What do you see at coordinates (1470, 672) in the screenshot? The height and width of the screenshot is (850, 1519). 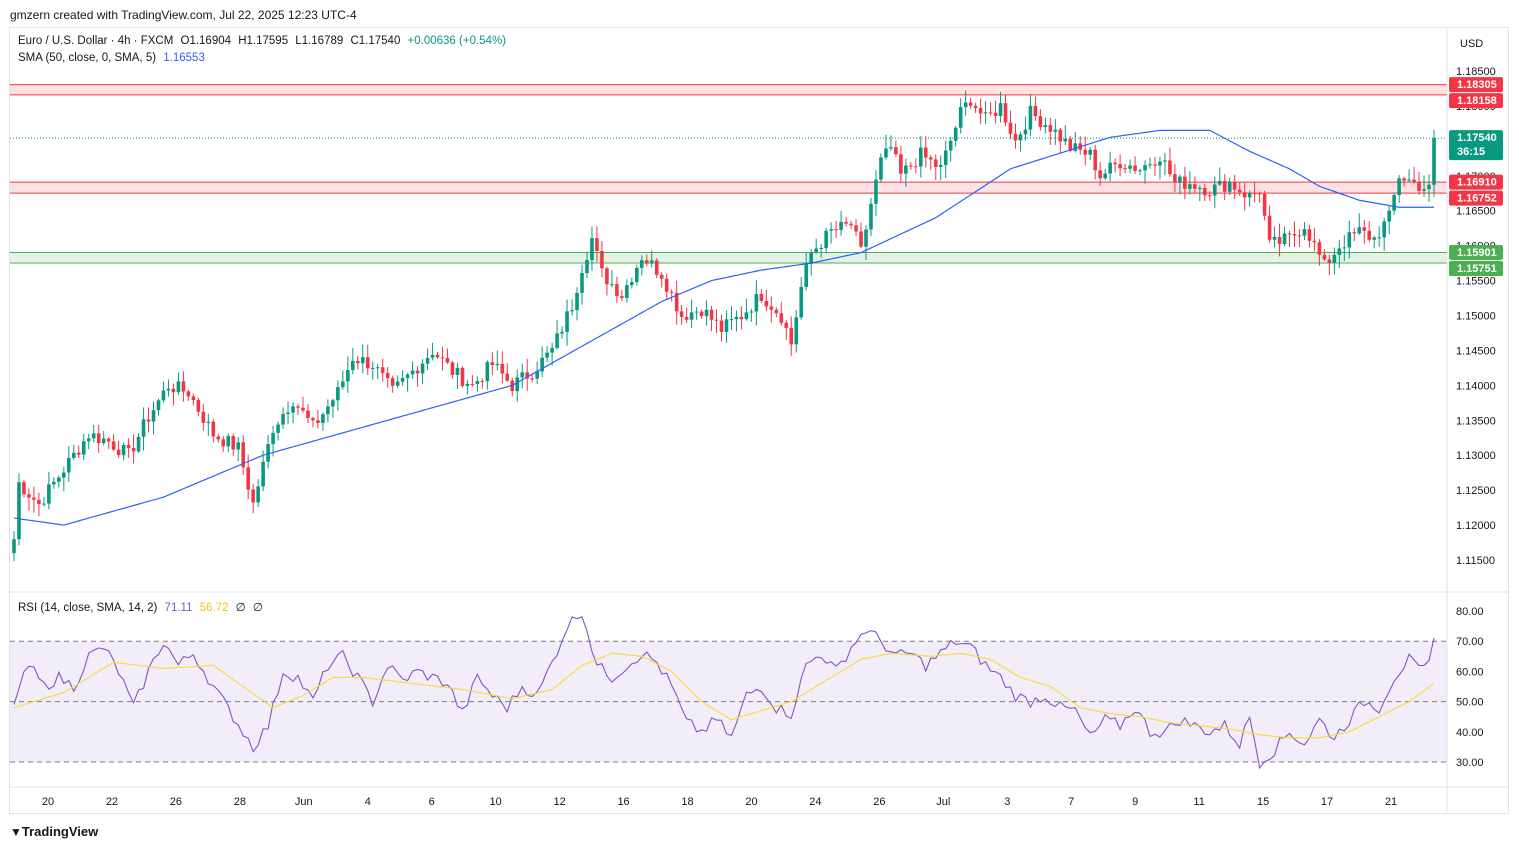 I see `rsi-tick-label: 60.00` at bounding box center [1470, 672].